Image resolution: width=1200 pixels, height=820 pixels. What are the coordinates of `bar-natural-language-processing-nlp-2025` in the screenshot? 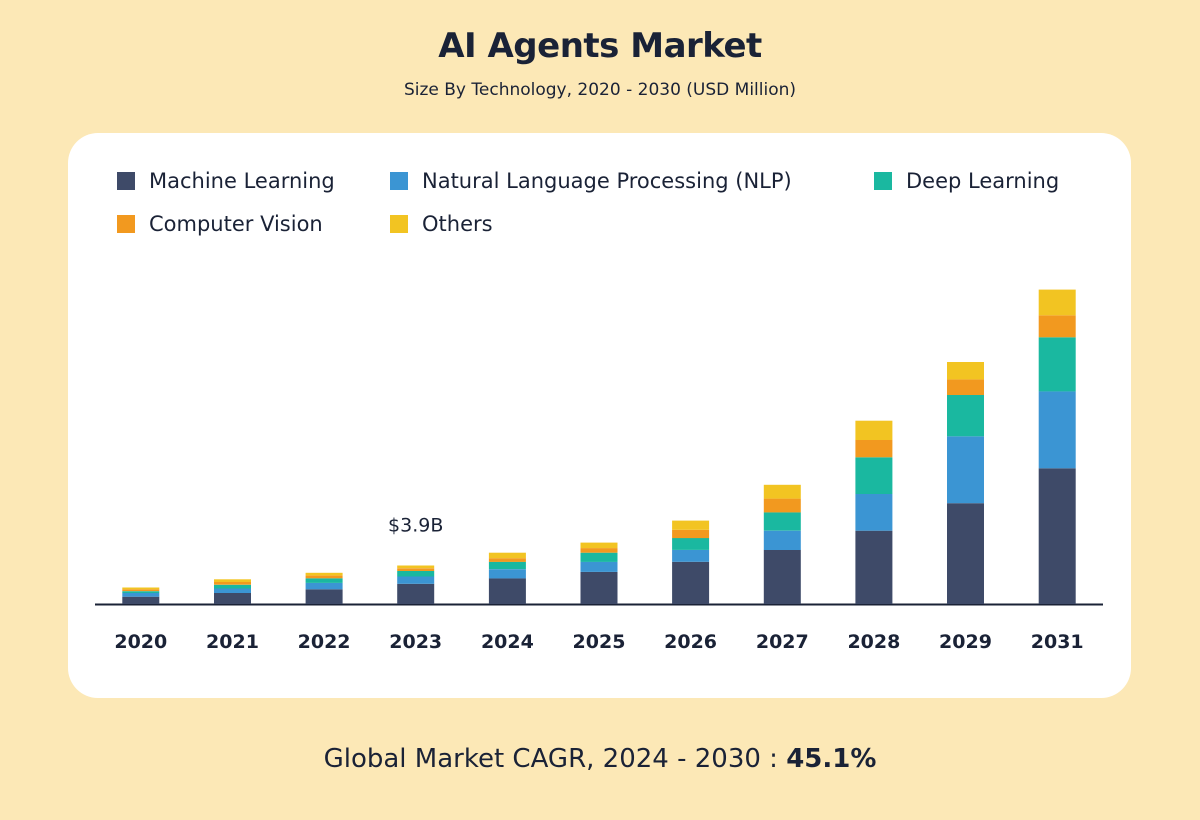 It's located at (599, 566).